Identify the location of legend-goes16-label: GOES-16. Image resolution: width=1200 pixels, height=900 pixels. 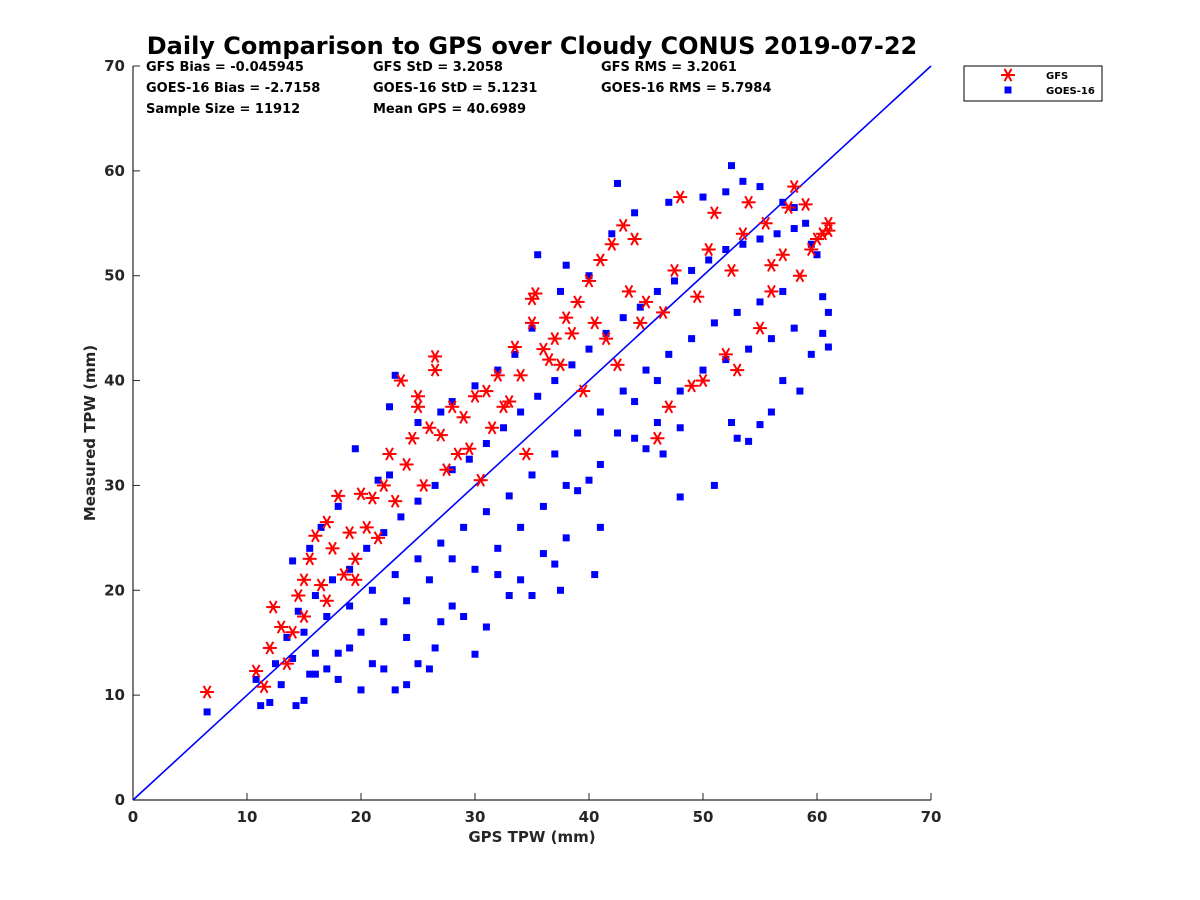
(1070, 91).